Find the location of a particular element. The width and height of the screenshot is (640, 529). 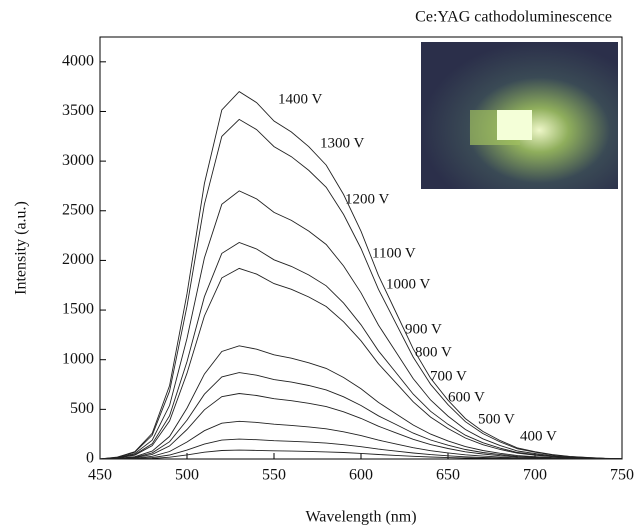

series-label: 700 V is located at coordinates (448, 376).